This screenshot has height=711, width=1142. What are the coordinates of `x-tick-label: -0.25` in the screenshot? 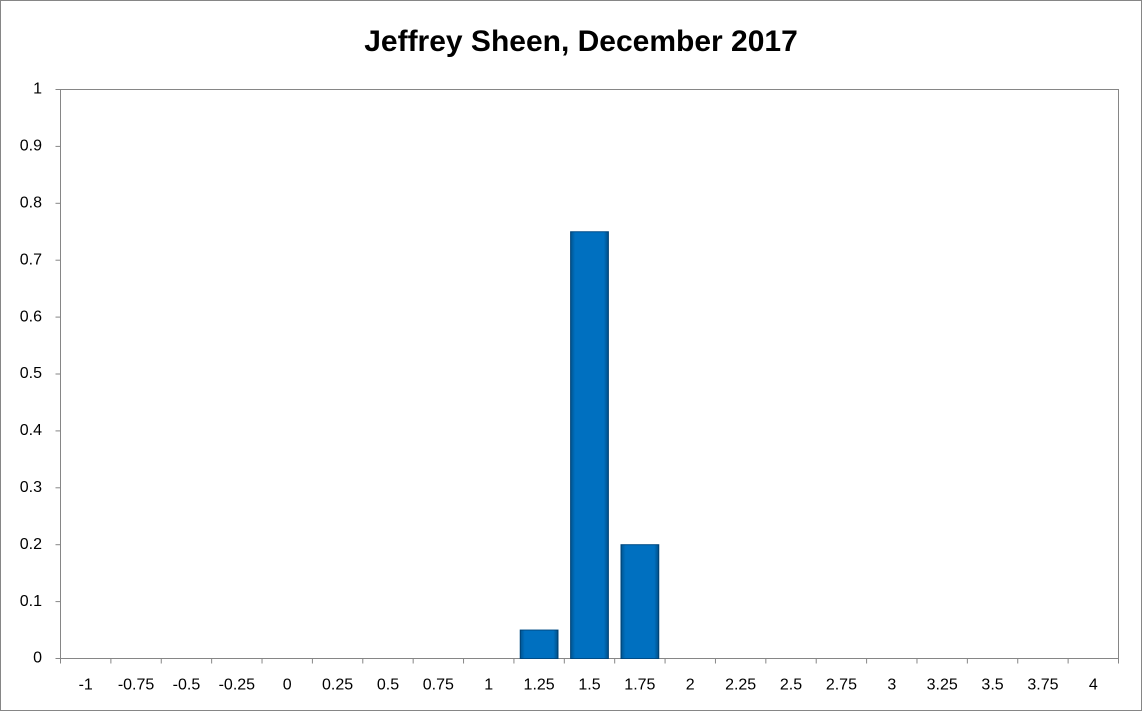 It's located at (237, 685).